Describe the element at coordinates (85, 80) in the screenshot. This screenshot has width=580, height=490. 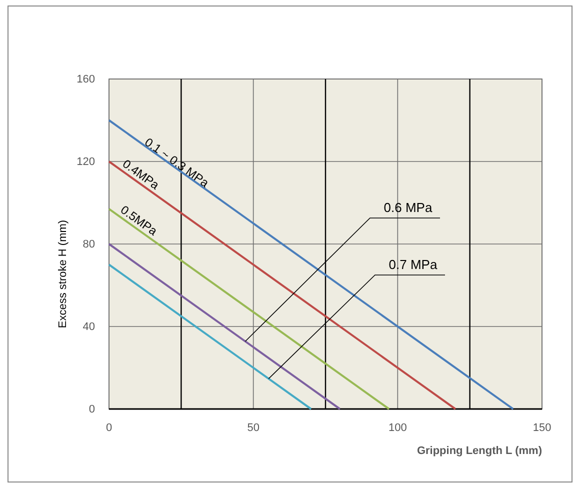
I see `y-tick-label: 160` at that location.